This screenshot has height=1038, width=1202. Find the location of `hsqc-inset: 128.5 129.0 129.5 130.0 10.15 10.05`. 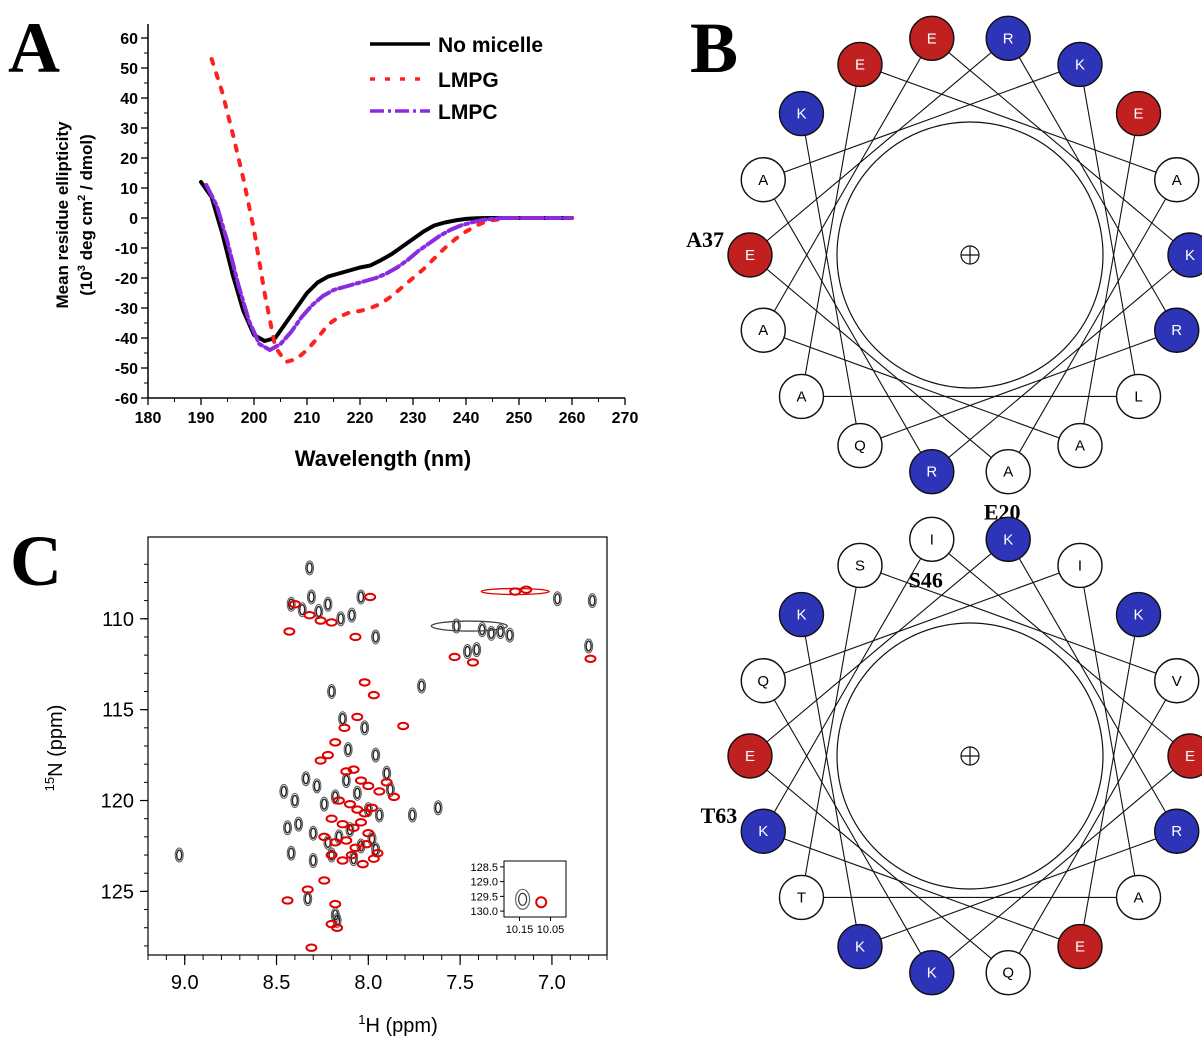

hsqc-inset: 128.5 129.0 129.5 130.0 10.15 10.05 is located at coordinates (518, 898).